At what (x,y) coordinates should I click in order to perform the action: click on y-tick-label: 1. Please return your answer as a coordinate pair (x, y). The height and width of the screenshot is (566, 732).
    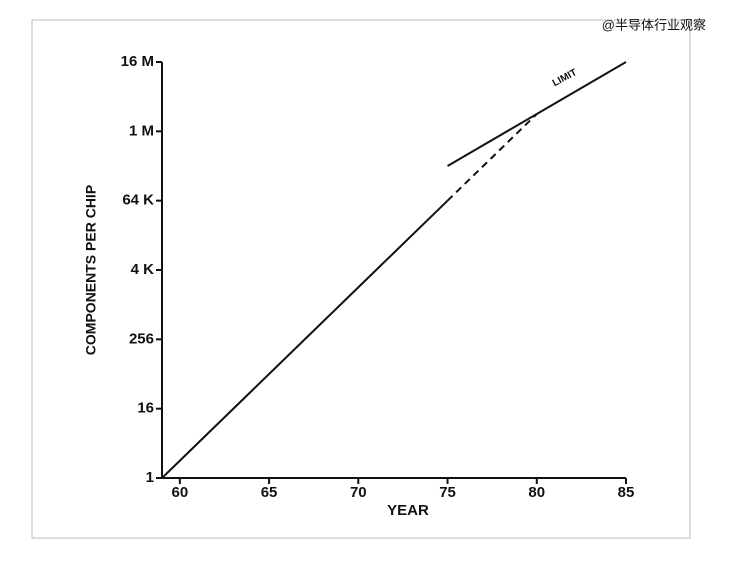
    Looking at the image, I should click on (150, 477).